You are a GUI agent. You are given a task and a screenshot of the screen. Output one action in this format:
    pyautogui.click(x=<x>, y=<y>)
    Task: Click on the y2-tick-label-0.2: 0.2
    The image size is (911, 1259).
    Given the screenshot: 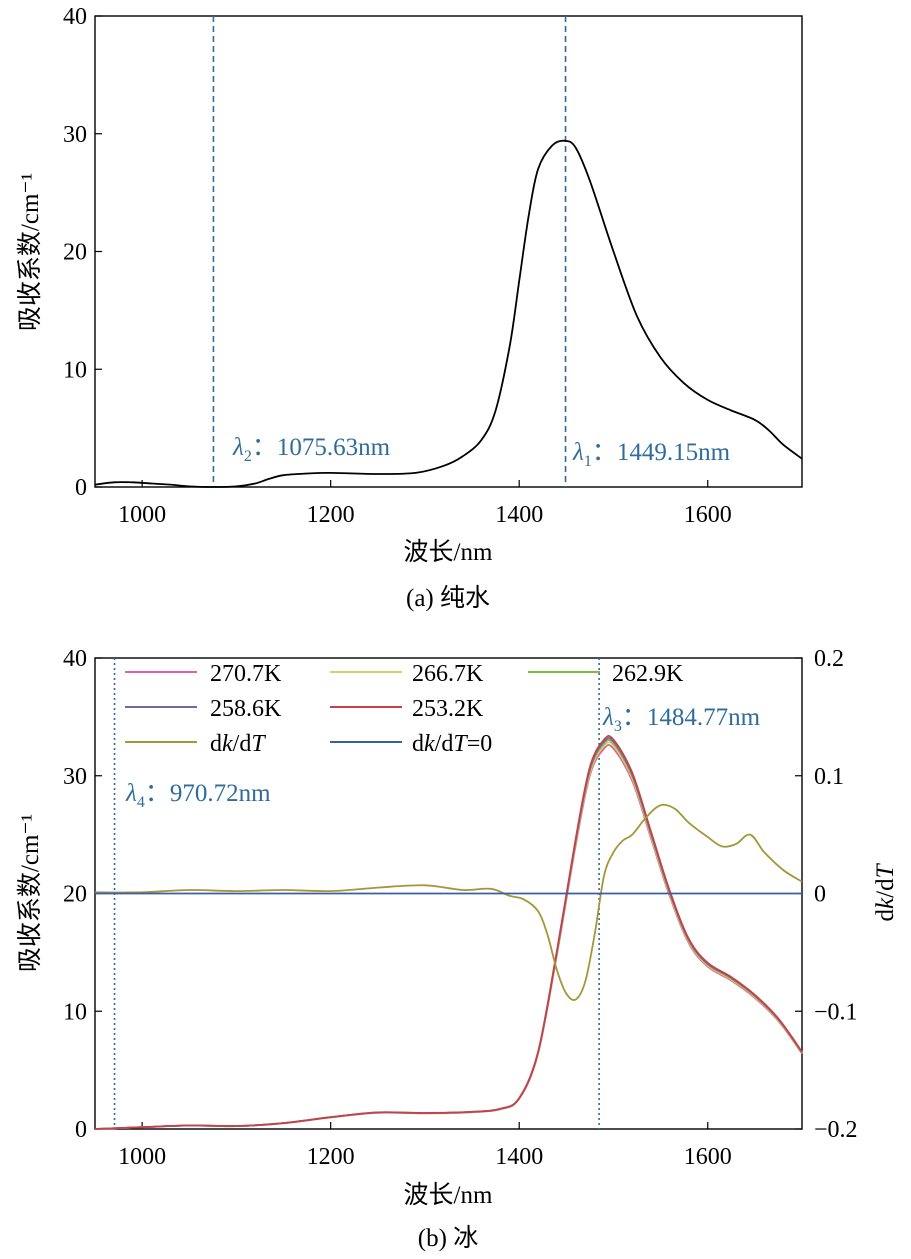 What is the action you would take?
    pyautogui.click(x=829, y=659)
    